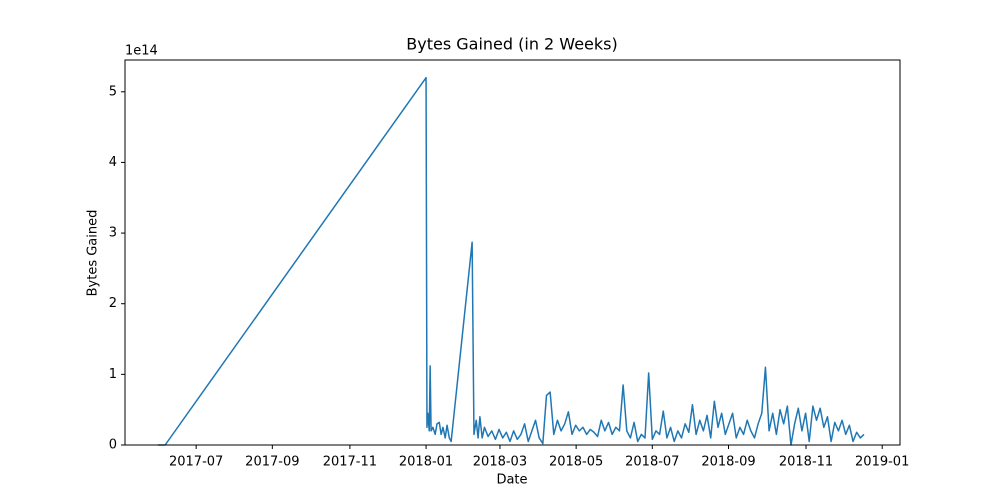 The height and width of the screenshot is (500, 1000). I want to click on y-tick-label: 2, so click(113, 303).